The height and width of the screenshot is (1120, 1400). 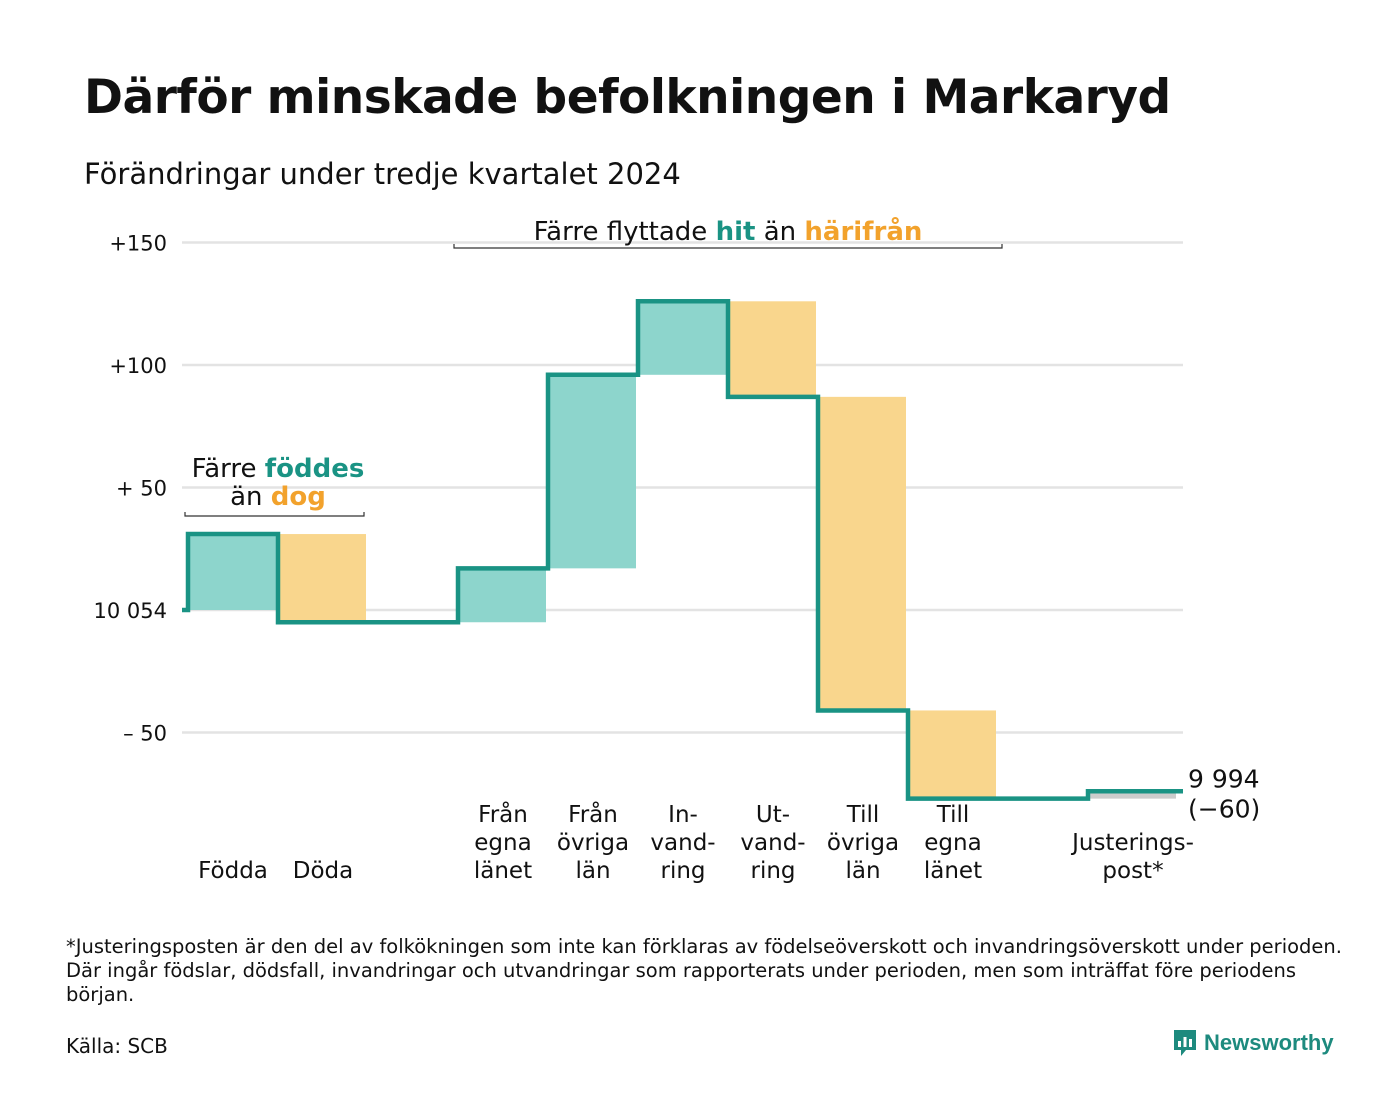 I want to click on migration-annotation-bracket, so click(x=728, y=246).